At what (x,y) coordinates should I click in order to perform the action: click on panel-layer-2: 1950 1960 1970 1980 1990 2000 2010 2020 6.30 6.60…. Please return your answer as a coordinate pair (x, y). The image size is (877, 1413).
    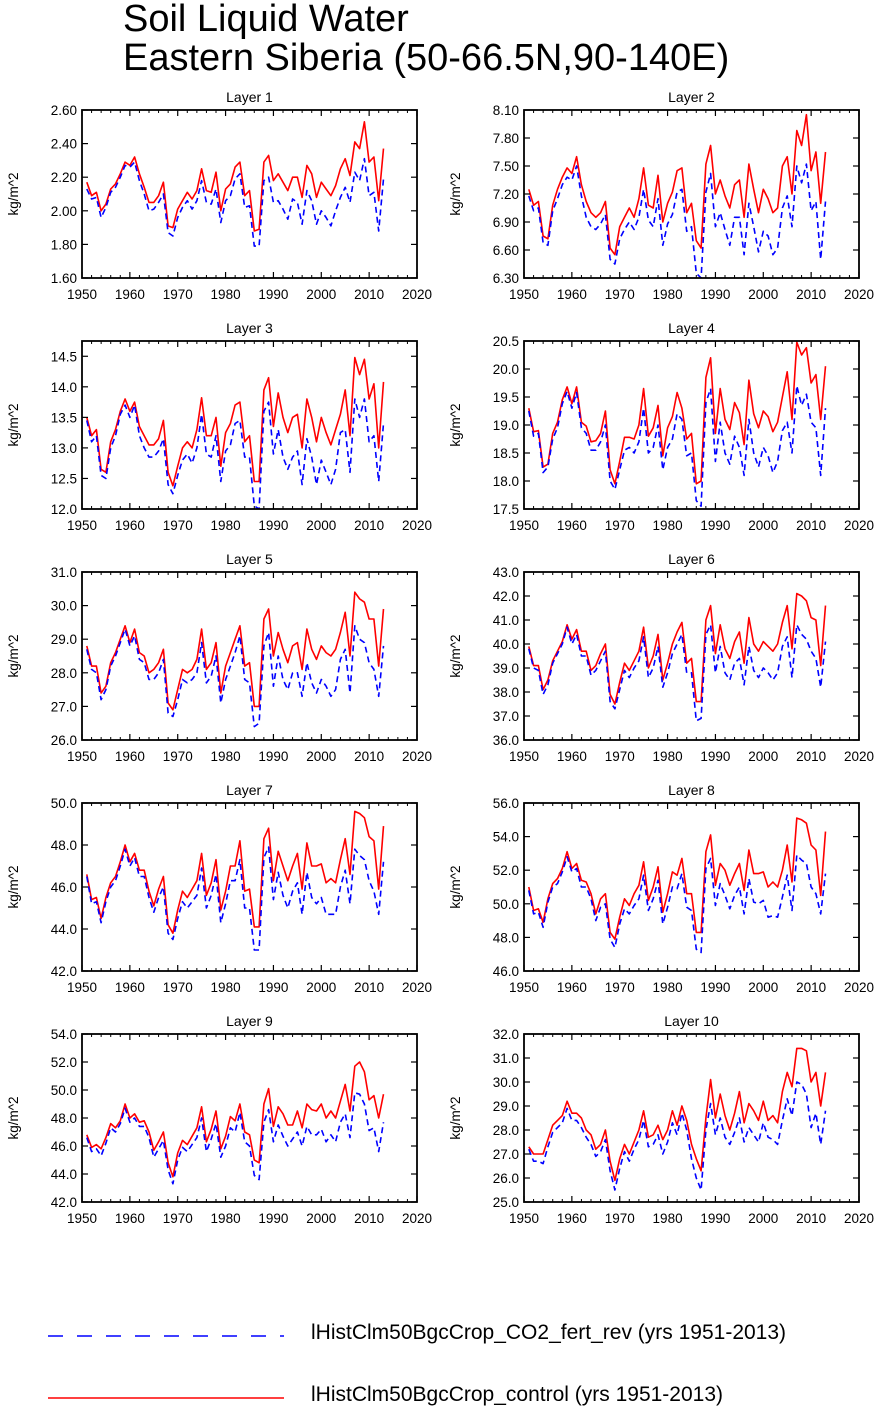
    Looking at the image, I should click on (661, 195).